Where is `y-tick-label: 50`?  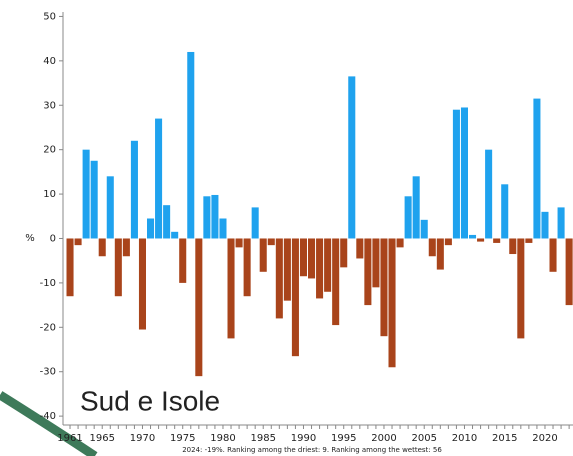
y-tick-label: 50 is located at coordinates (49, 16).